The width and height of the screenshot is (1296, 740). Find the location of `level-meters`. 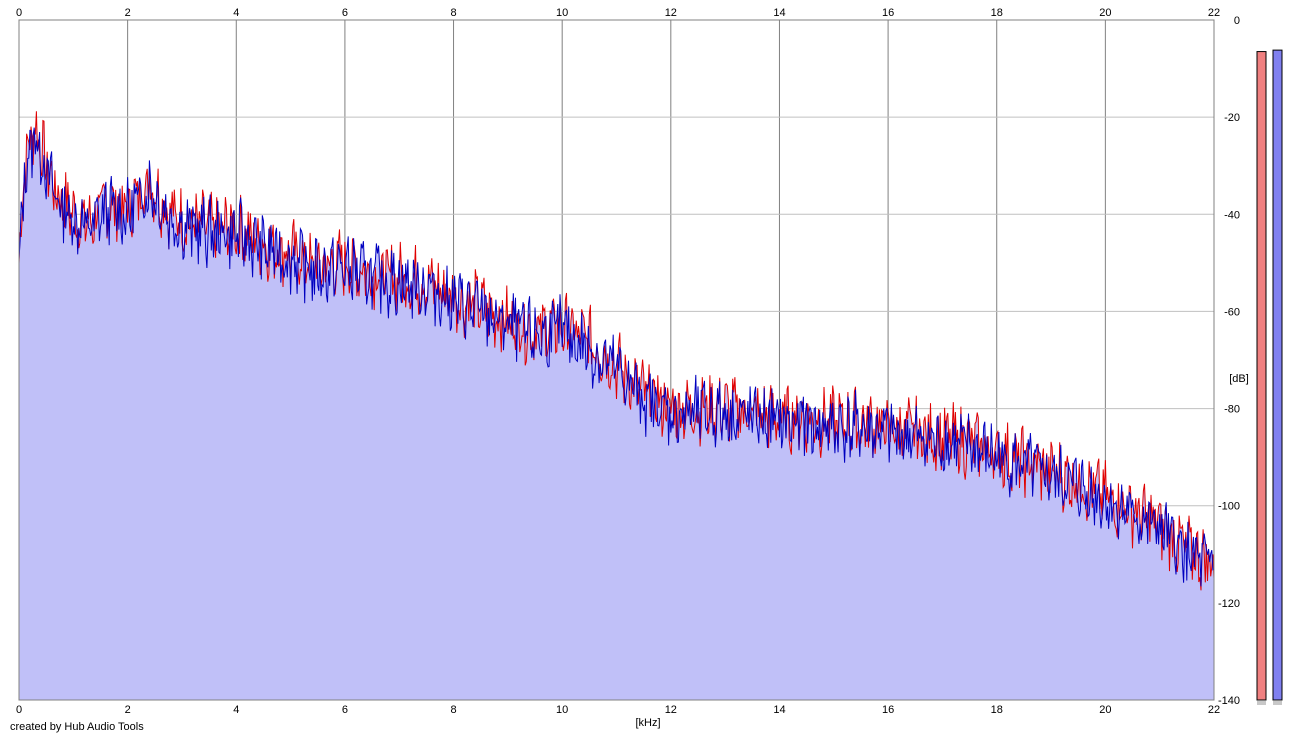

level-meters is located at coordinates (1269, 377).